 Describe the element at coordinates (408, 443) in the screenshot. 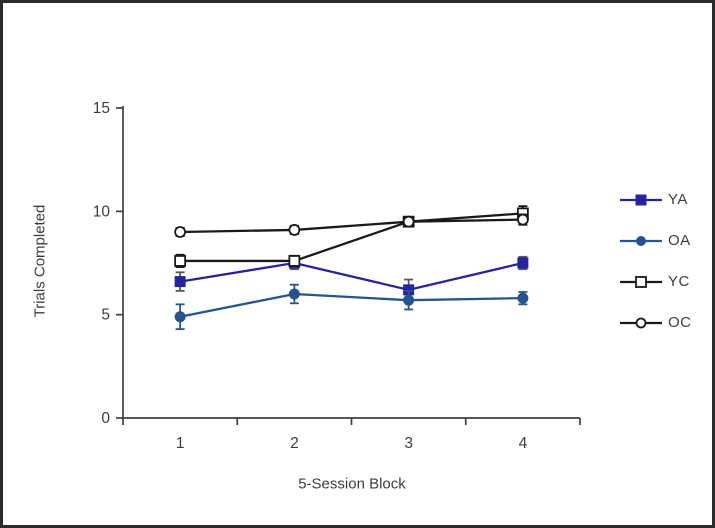

I see `x-tick-label: 3` at that location.